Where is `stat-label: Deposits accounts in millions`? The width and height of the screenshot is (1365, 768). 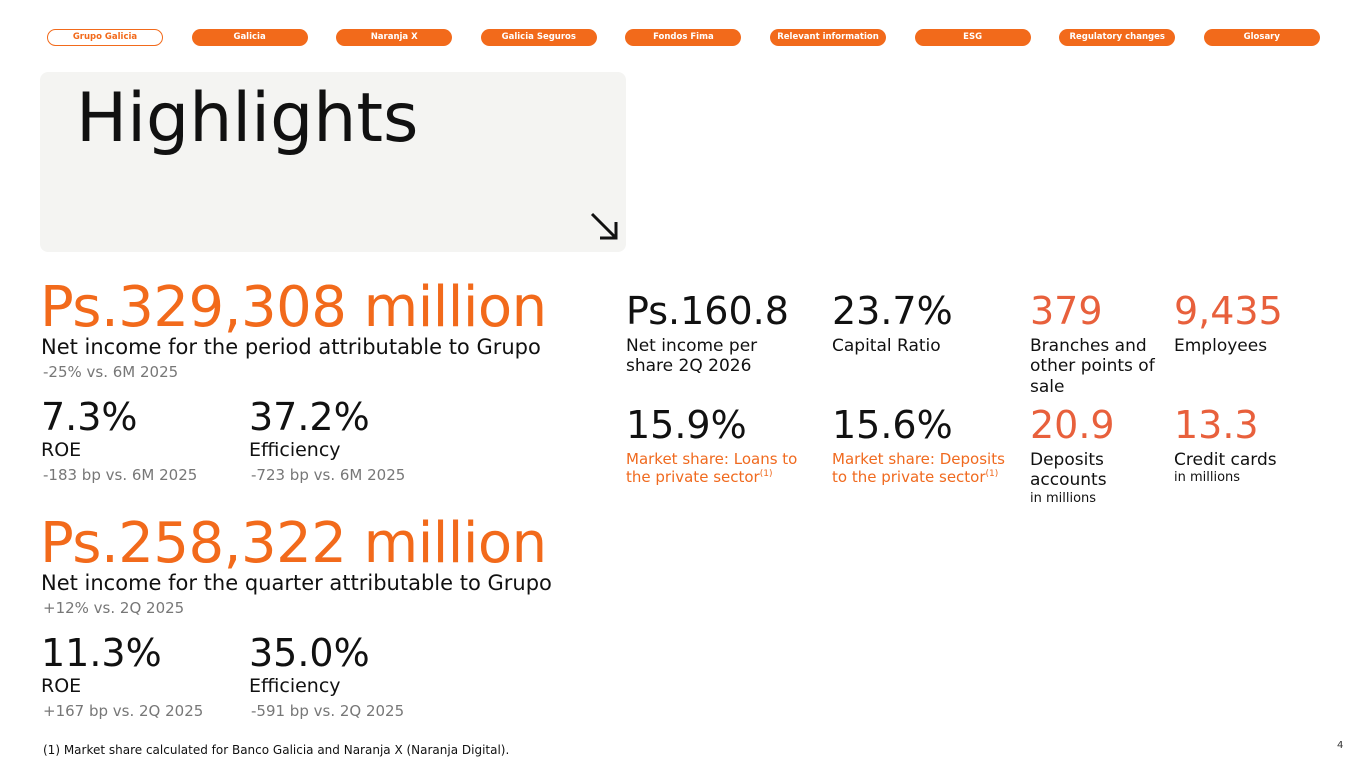 stat-label: Deposits accounts in millions is located at coordinates (1095, 478).